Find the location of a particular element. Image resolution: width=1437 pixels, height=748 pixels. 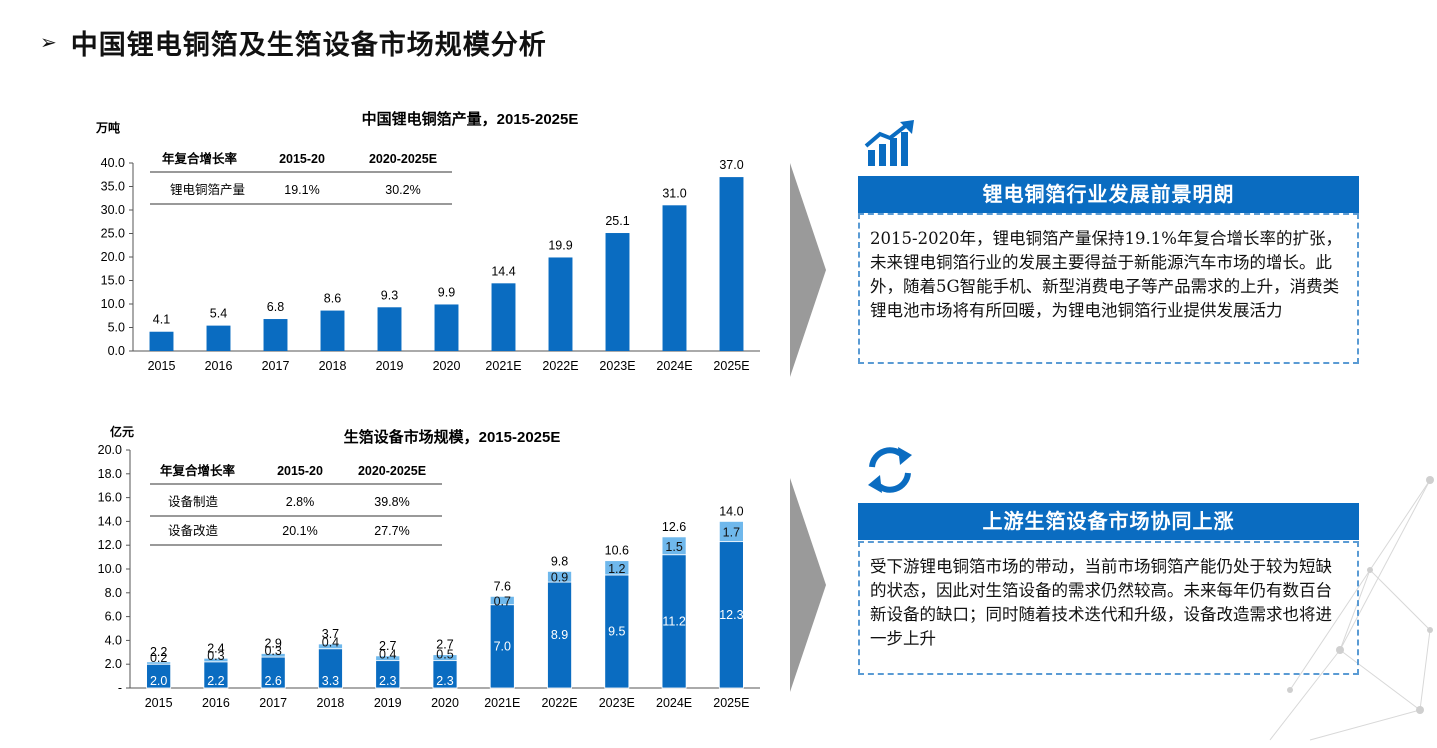

x-tick-label: 2021E is located at coordinates (502, 703).